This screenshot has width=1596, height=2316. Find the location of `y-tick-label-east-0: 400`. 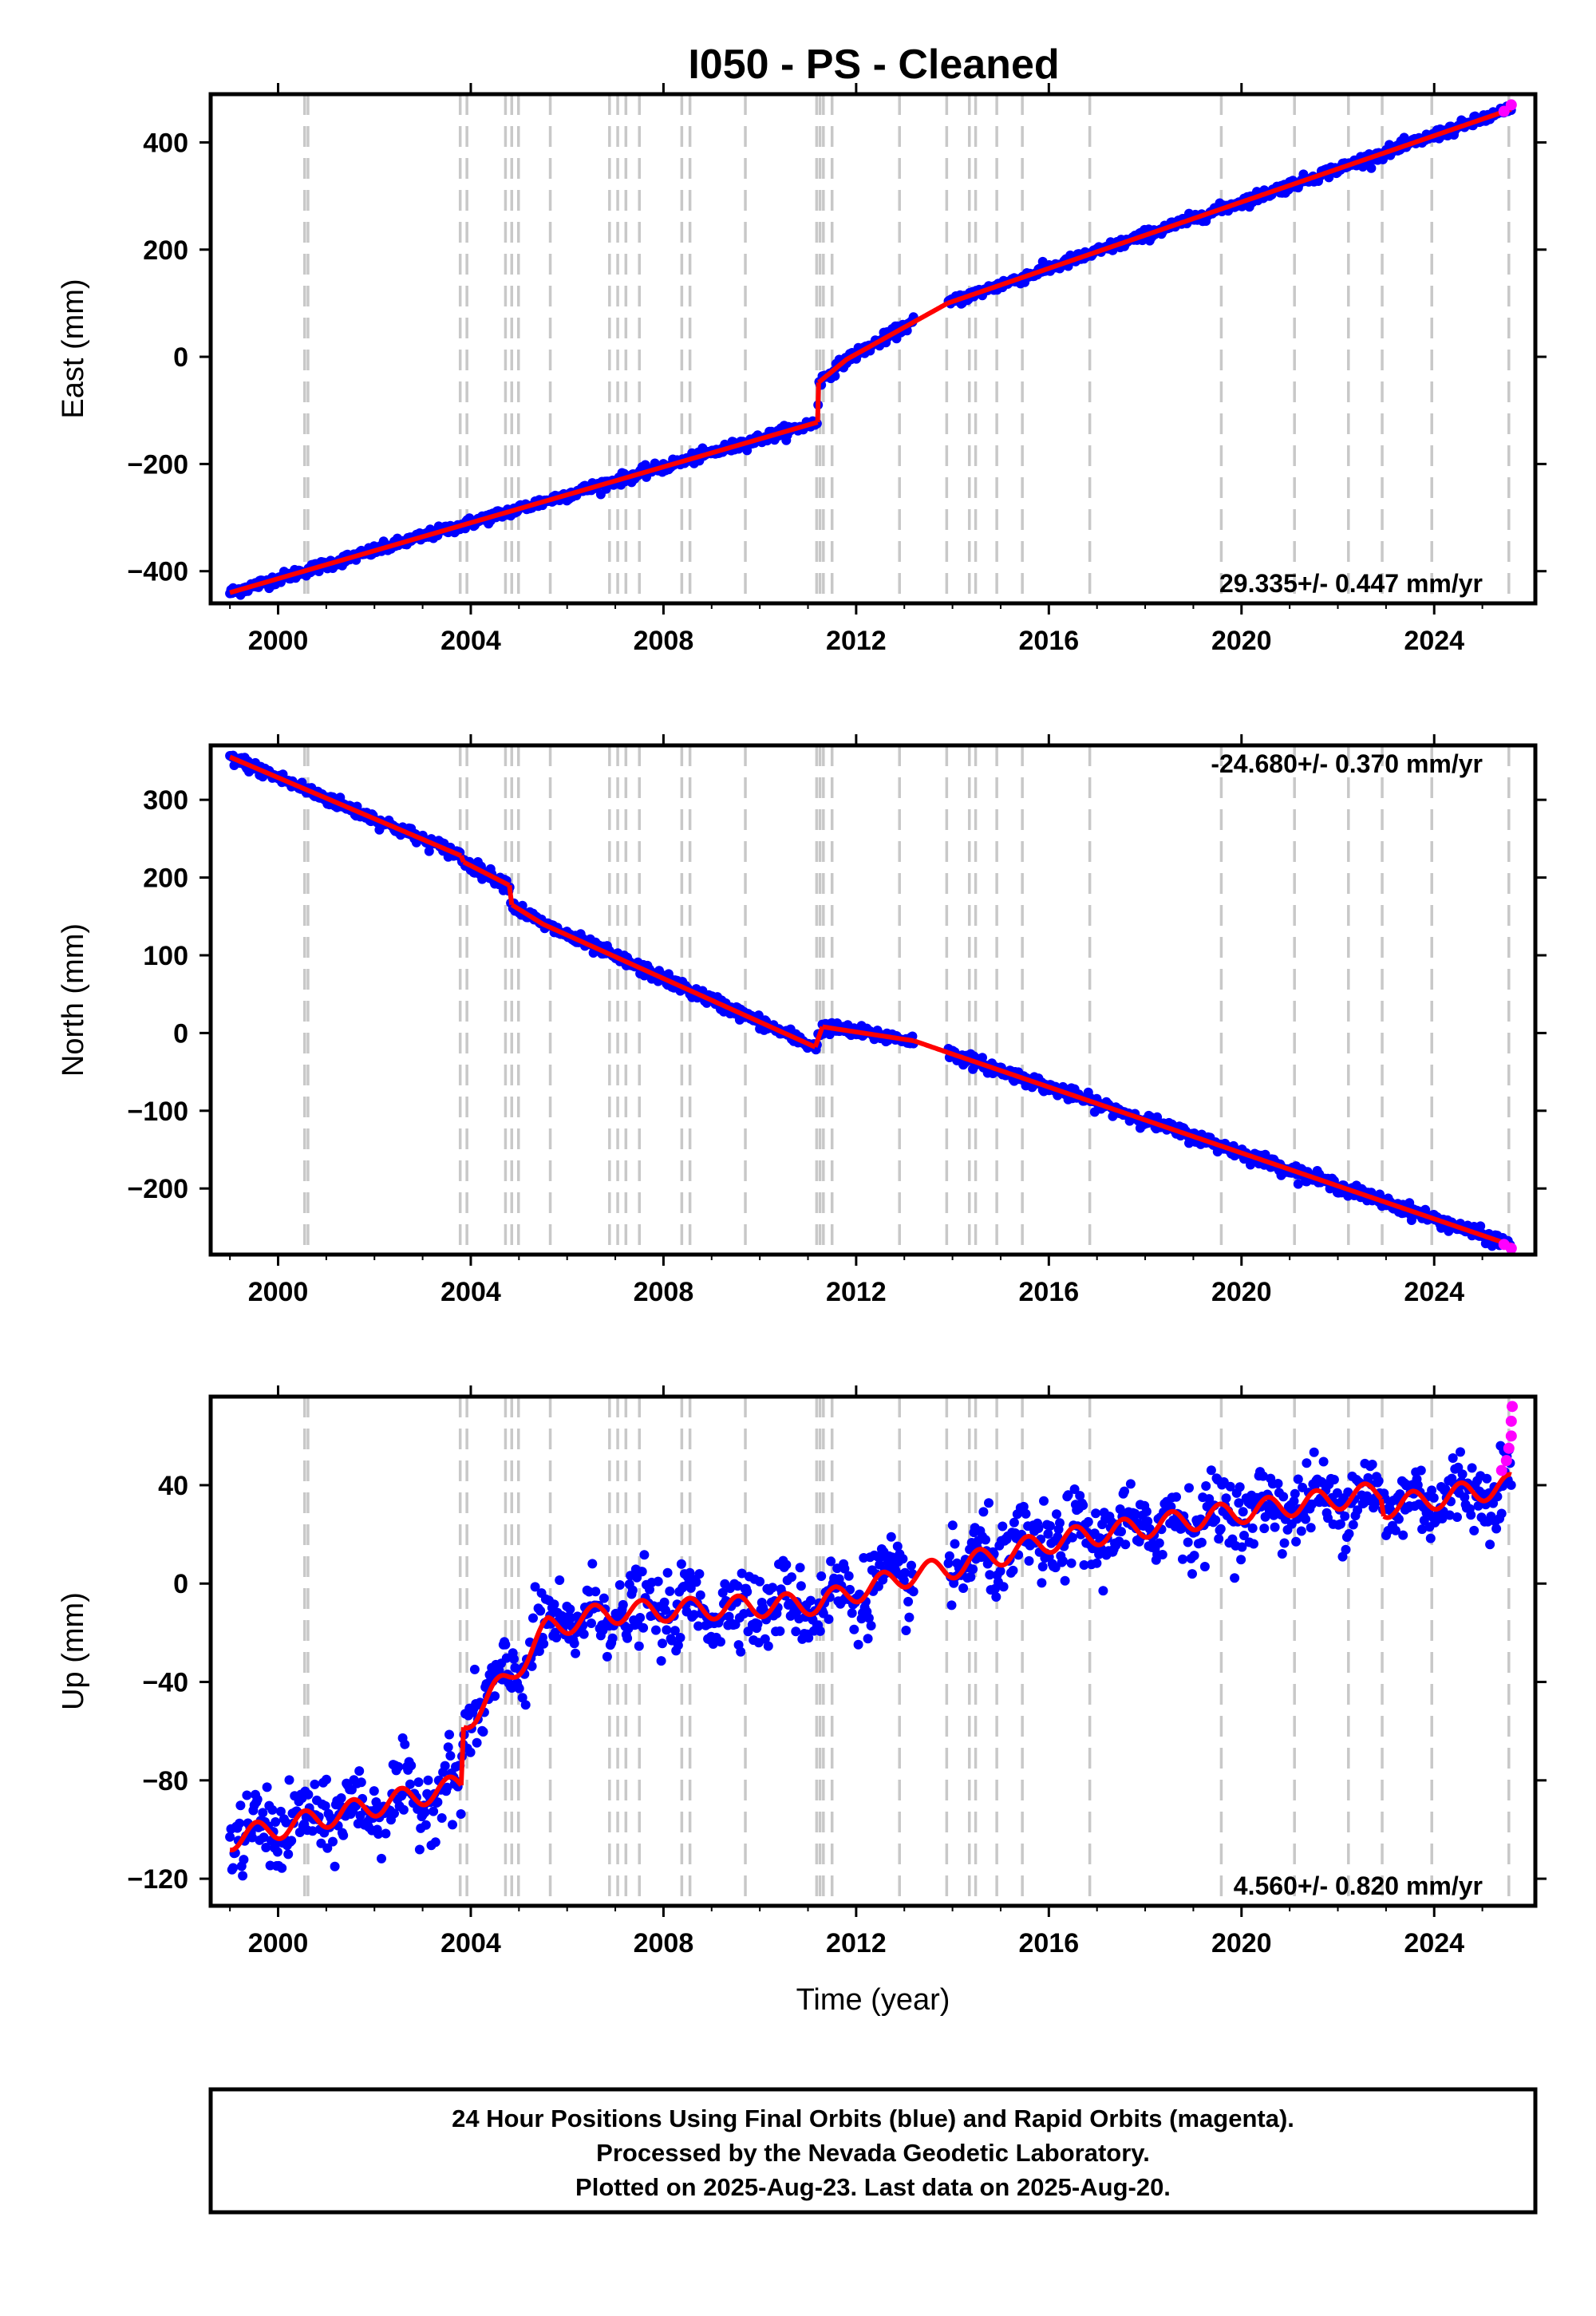

y-tick-label-east-0: 400 is located at coordinates (165, 143).